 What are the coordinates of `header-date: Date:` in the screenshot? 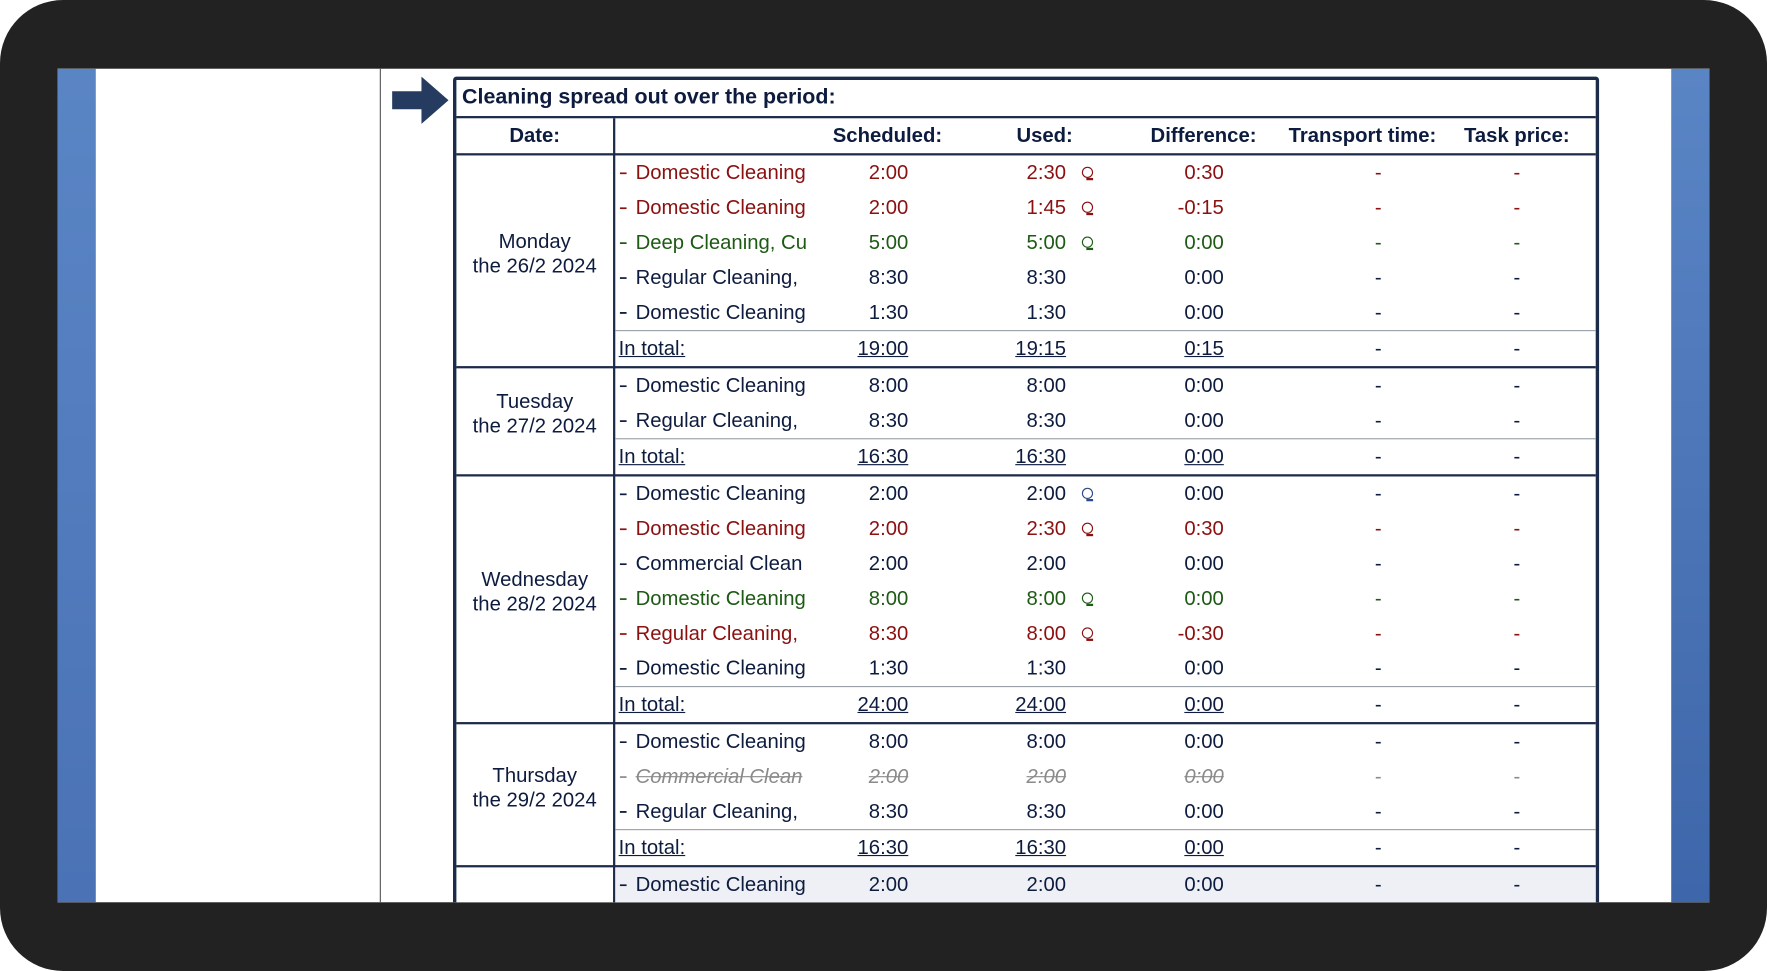 It's located at (535, 135).